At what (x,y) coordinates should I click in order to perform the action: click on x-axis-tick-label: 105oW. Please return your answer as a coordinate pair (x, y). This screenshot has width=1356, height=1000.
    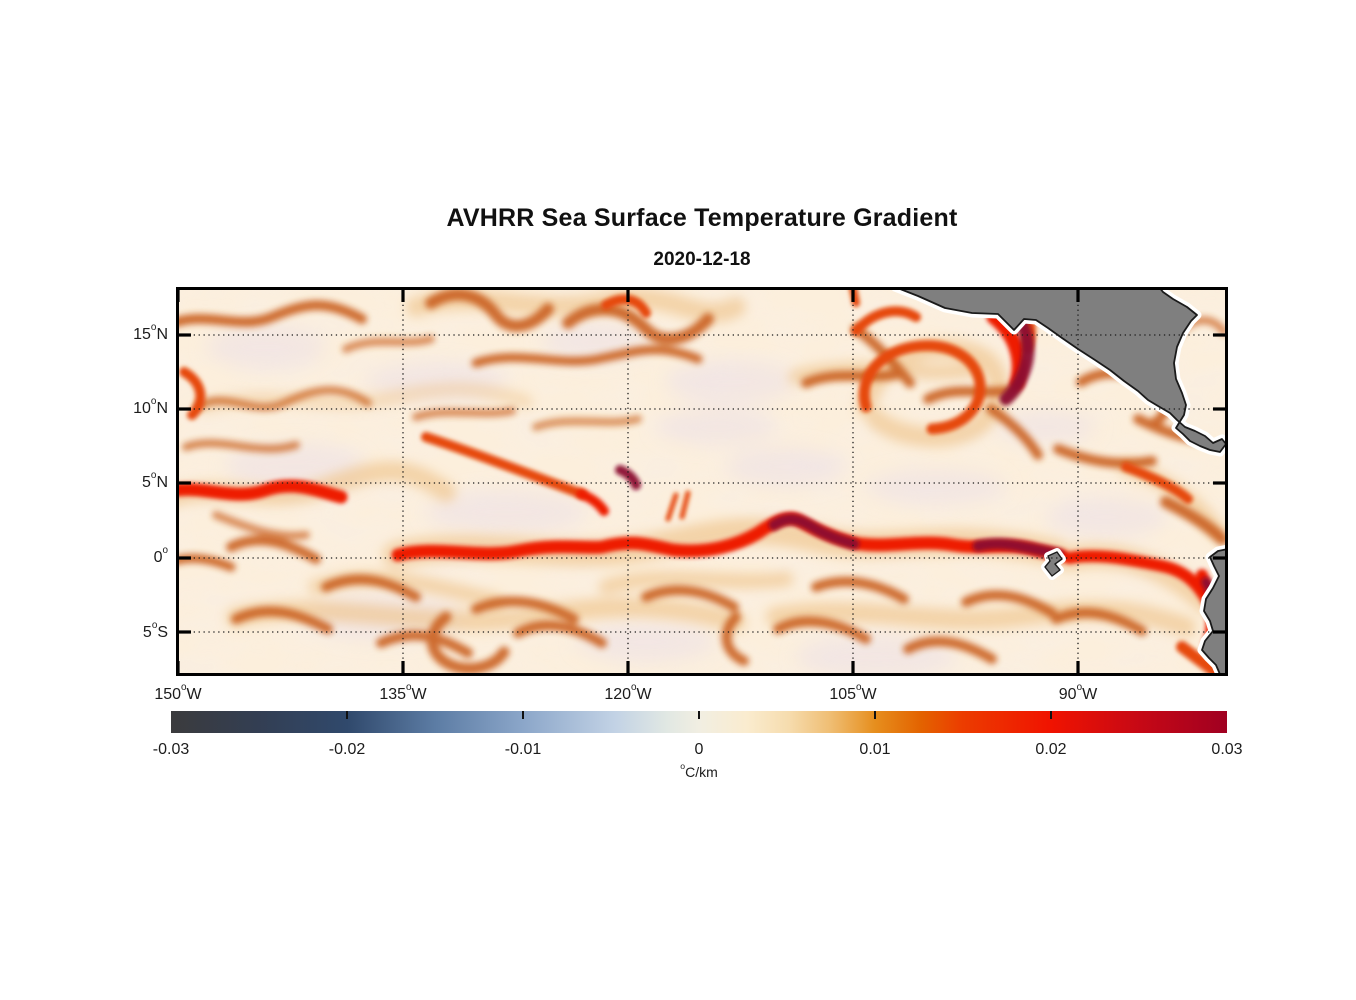
    Looking at the image, I should click on (853, 692).